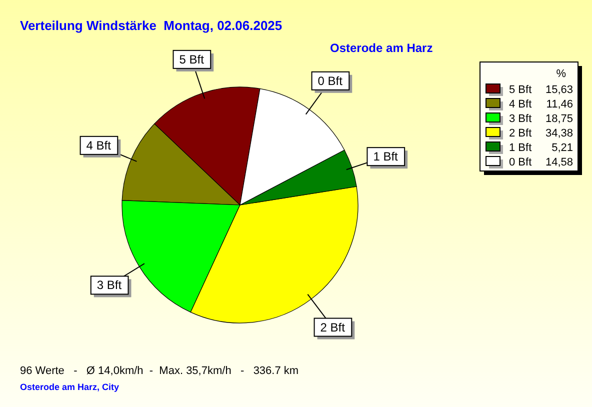  Describe the element at coordinates (333, 327) in the screenshot. I see `slice-label: 2 Bft` at that location.